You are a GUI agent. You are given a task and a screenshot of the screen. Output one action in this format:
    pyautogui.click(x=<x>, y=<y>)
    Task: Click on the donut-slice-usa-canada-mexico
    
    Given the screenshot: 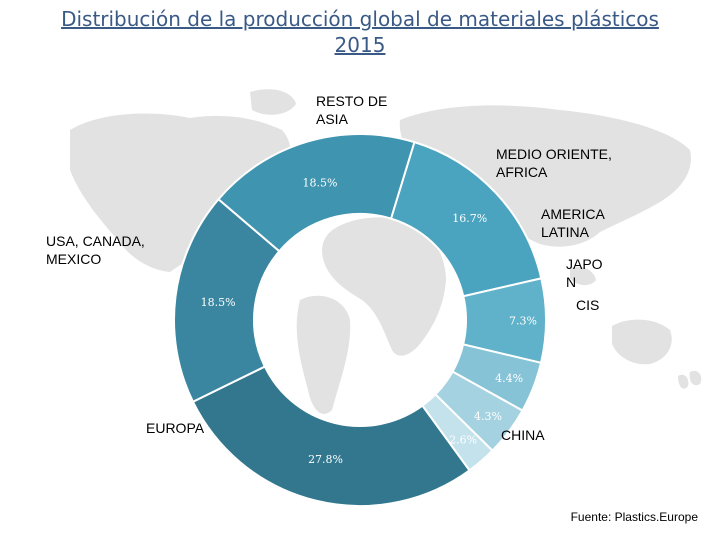 What is the action you would take?
    pyautogui.click(x=316, y=193)
    